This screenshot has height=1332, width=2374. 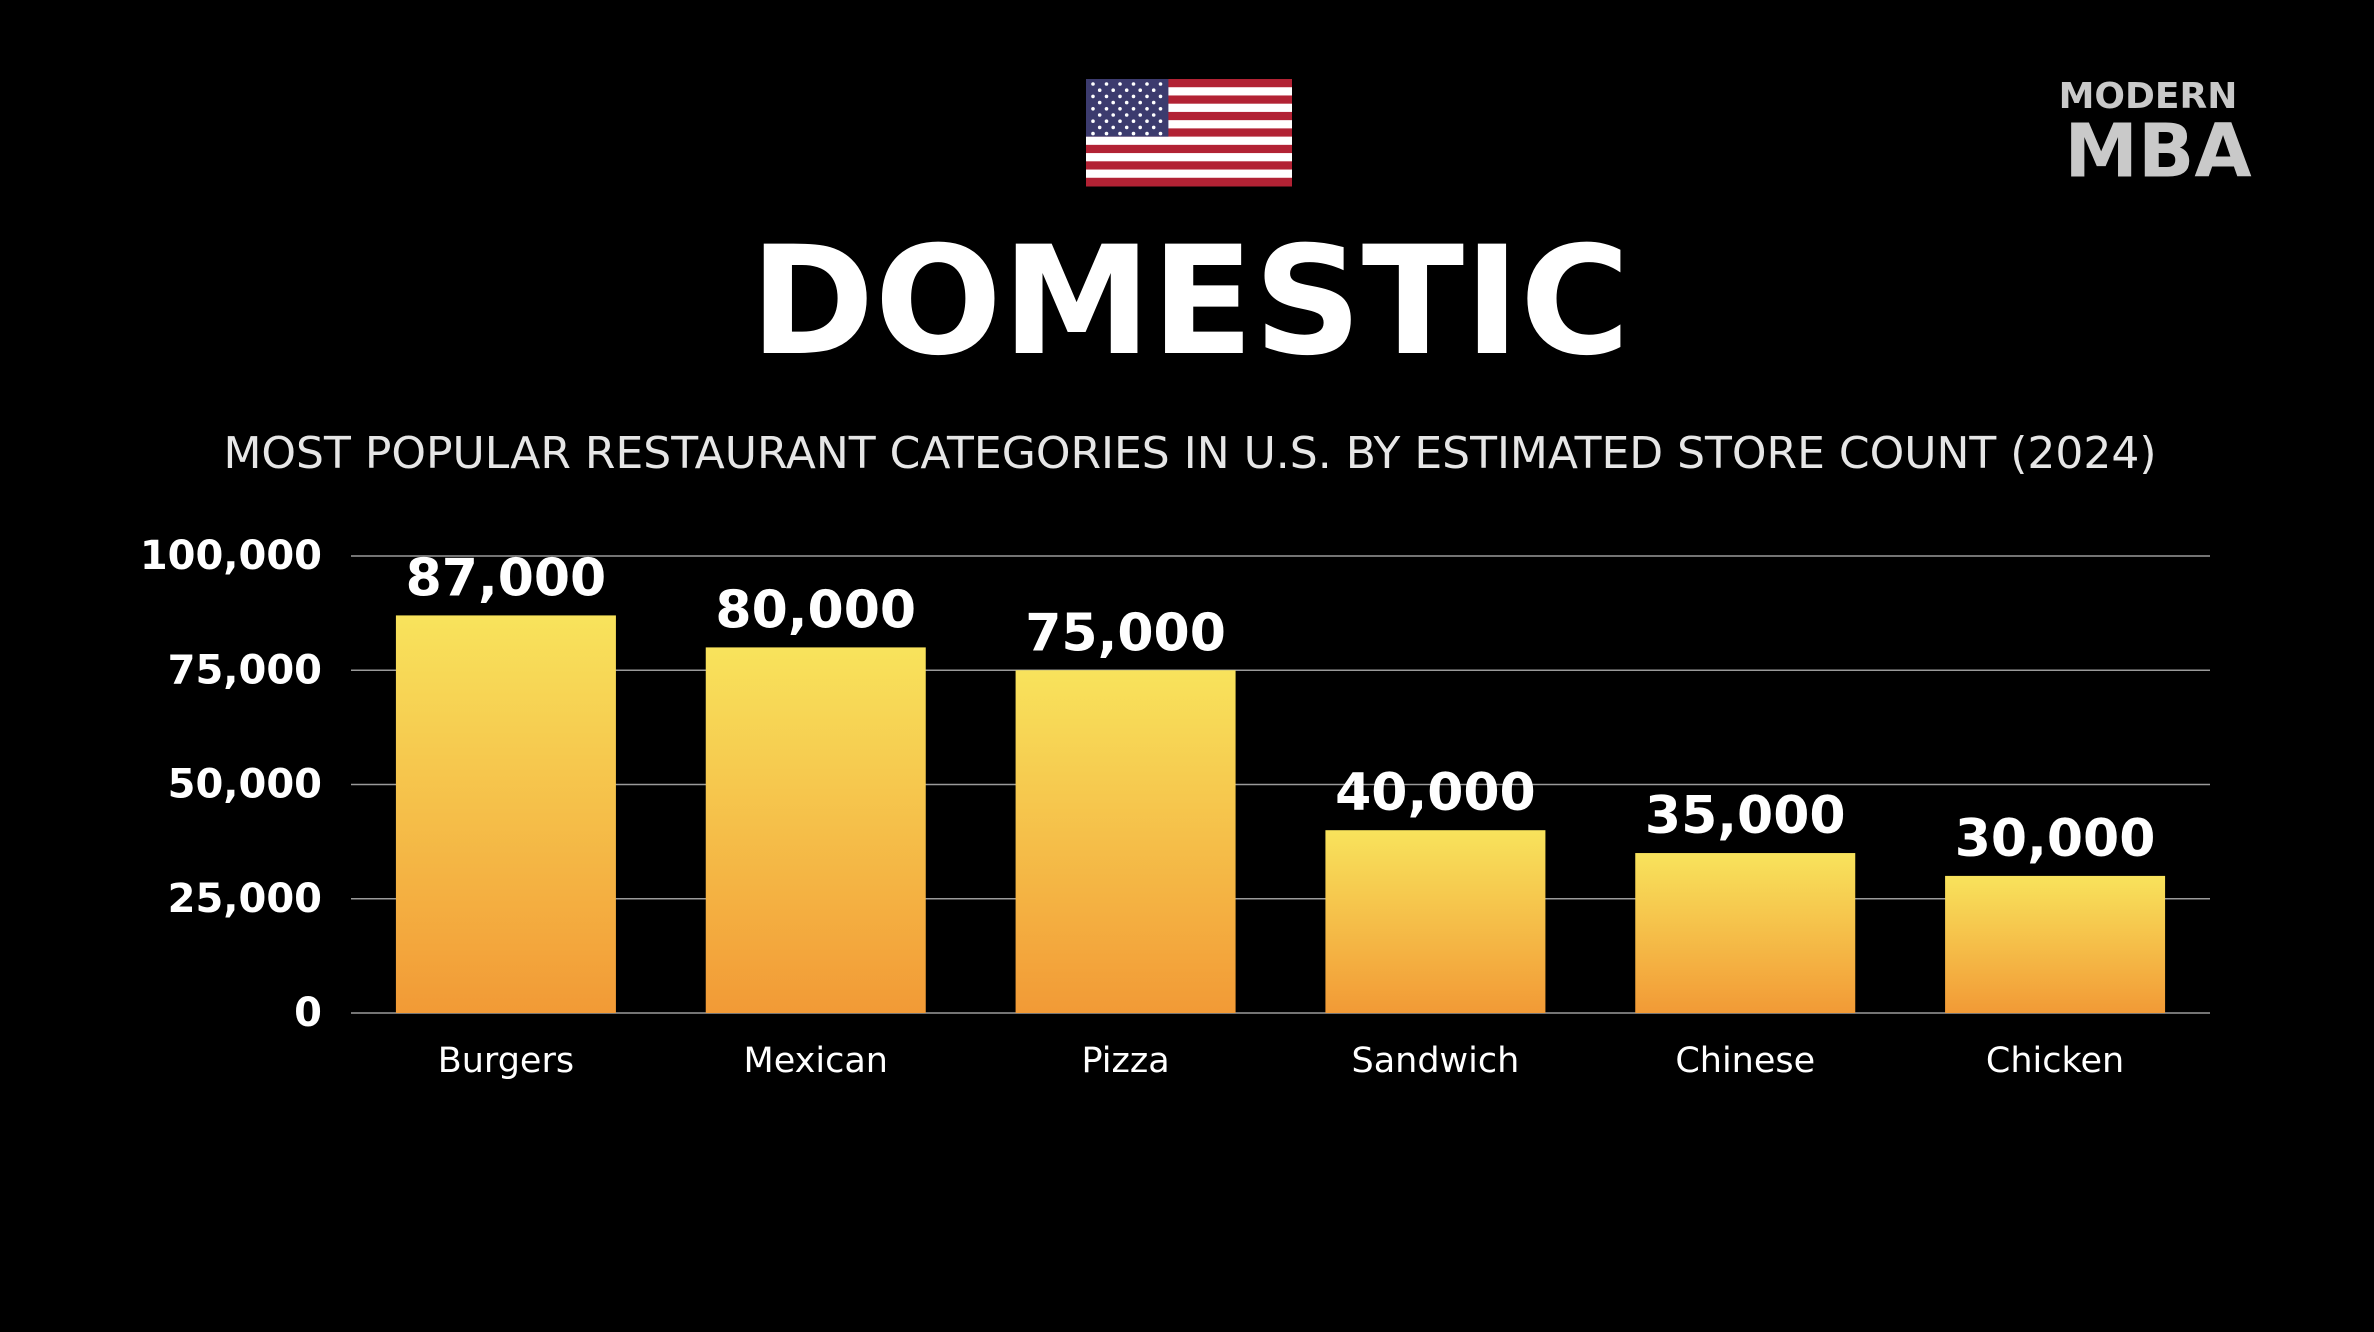 I want to click on brand-top: MODERN, so click(x=2148, y=96).